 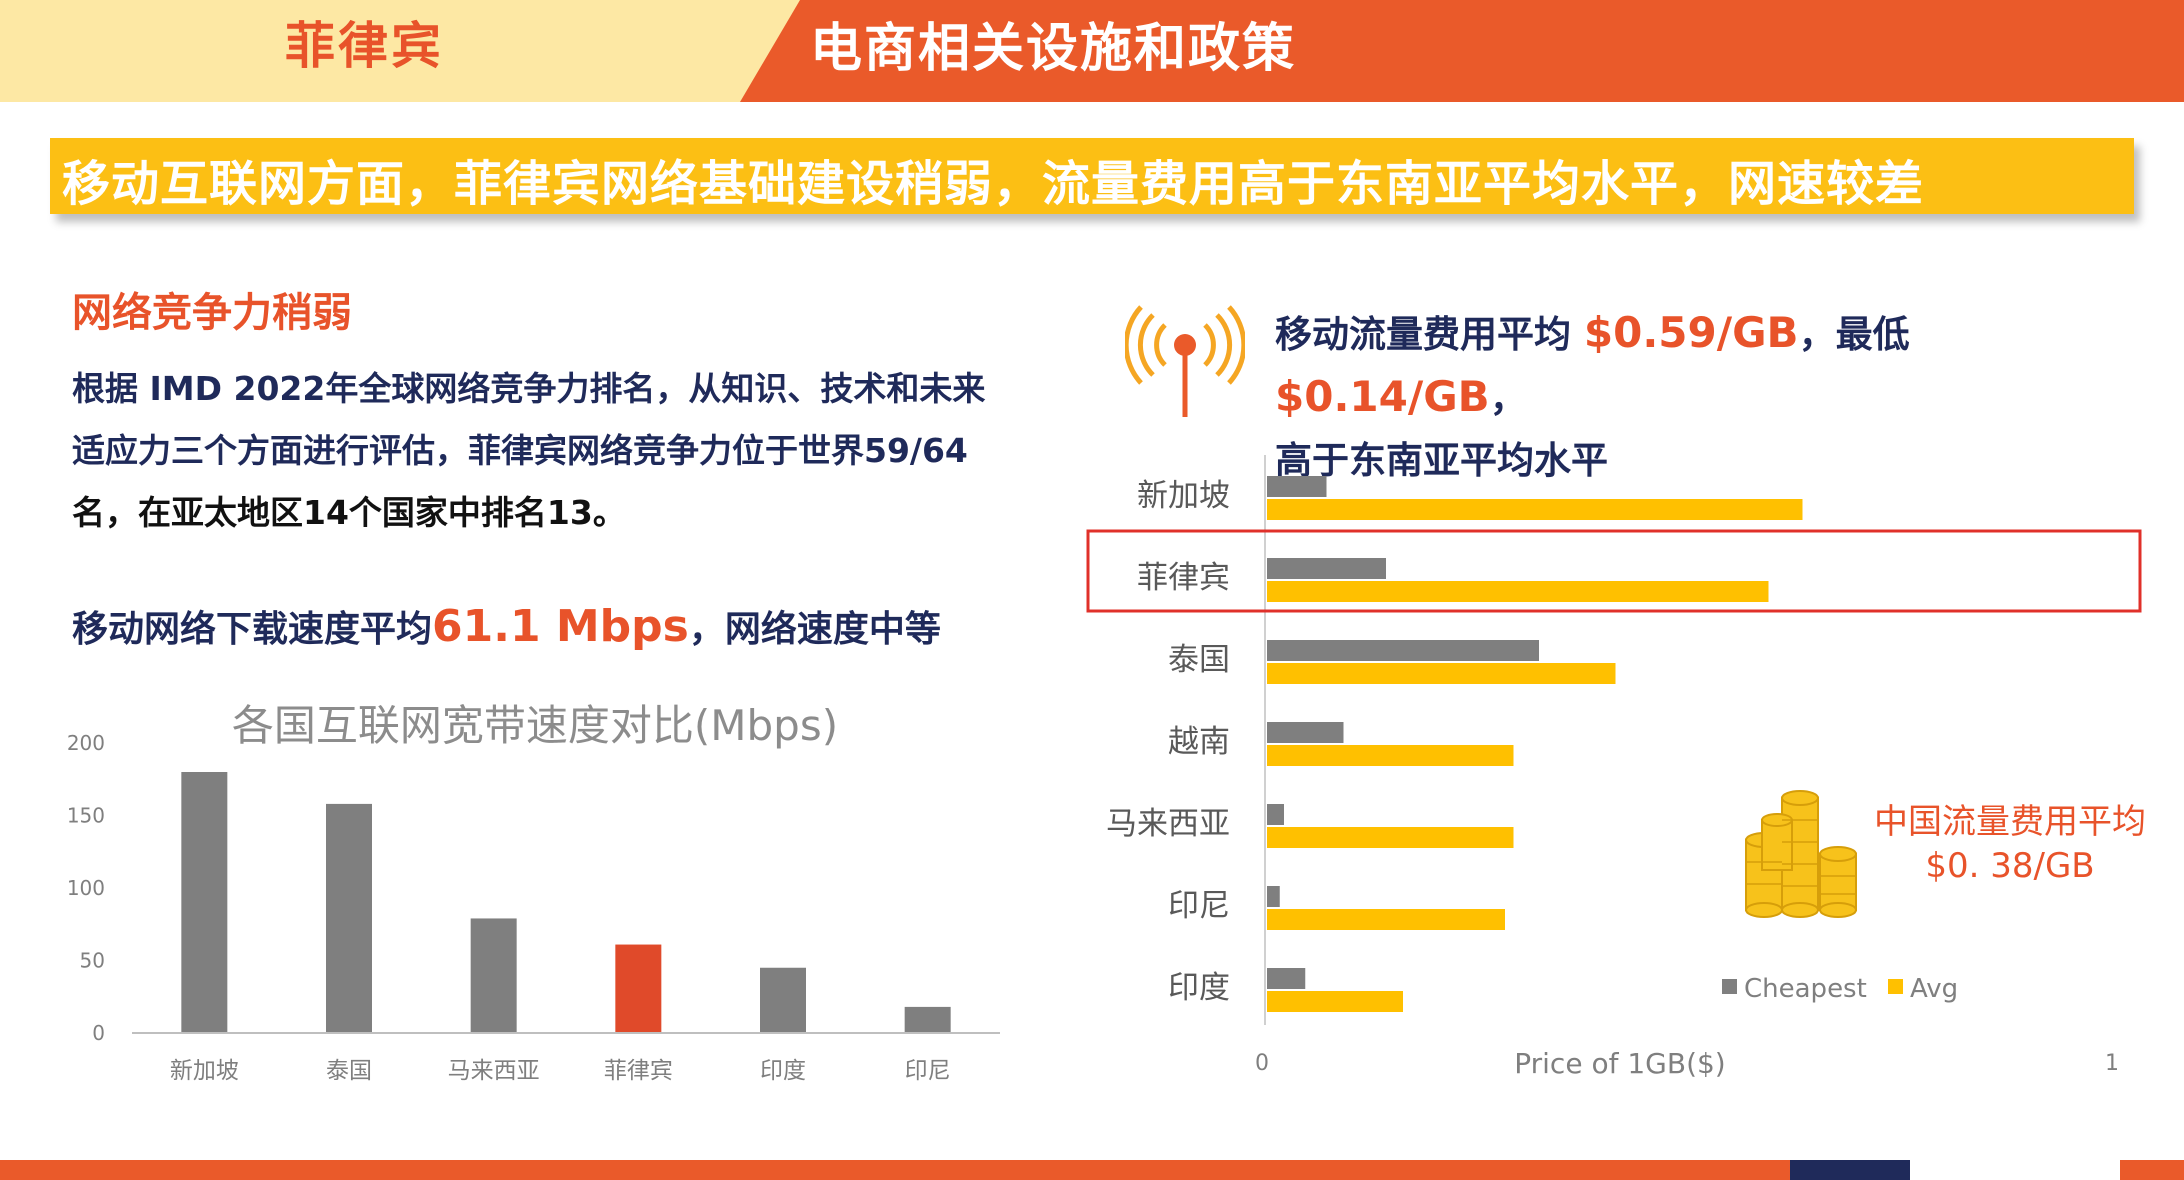 I want to click on header-left-panel, so click(x=400, y=51).